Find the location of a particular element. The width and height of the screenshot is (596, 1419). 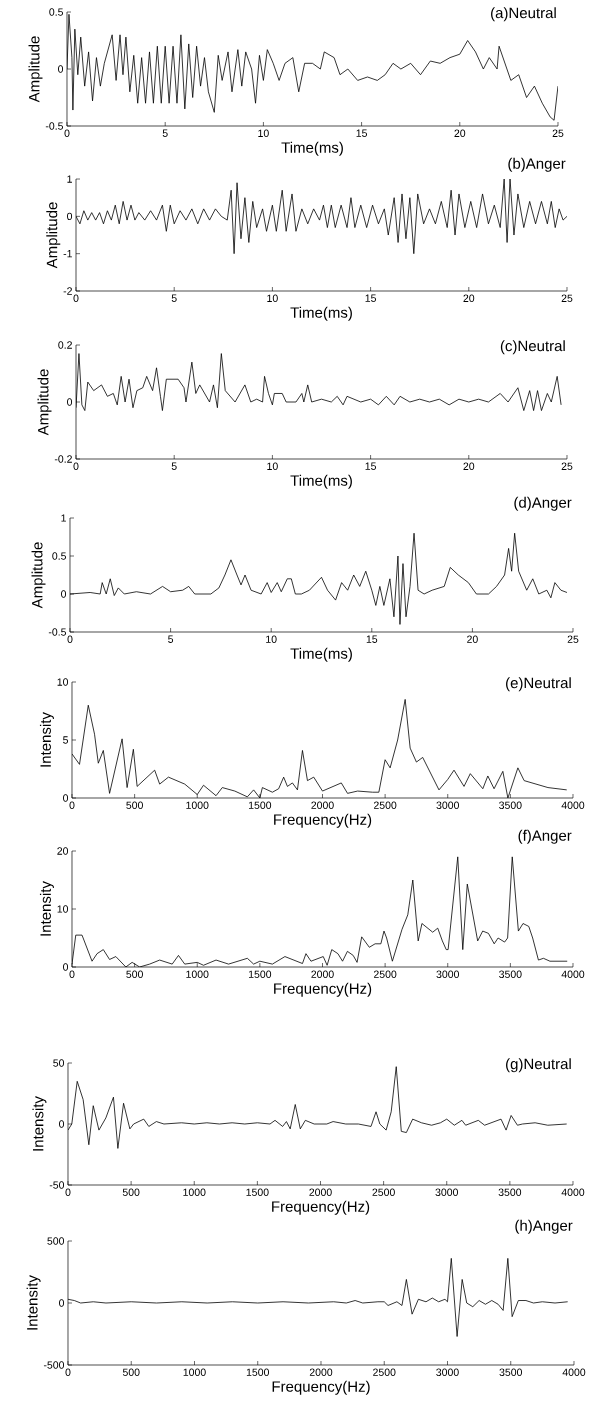

y-tick-label: -0.2 is located at coordinates (63, 459).